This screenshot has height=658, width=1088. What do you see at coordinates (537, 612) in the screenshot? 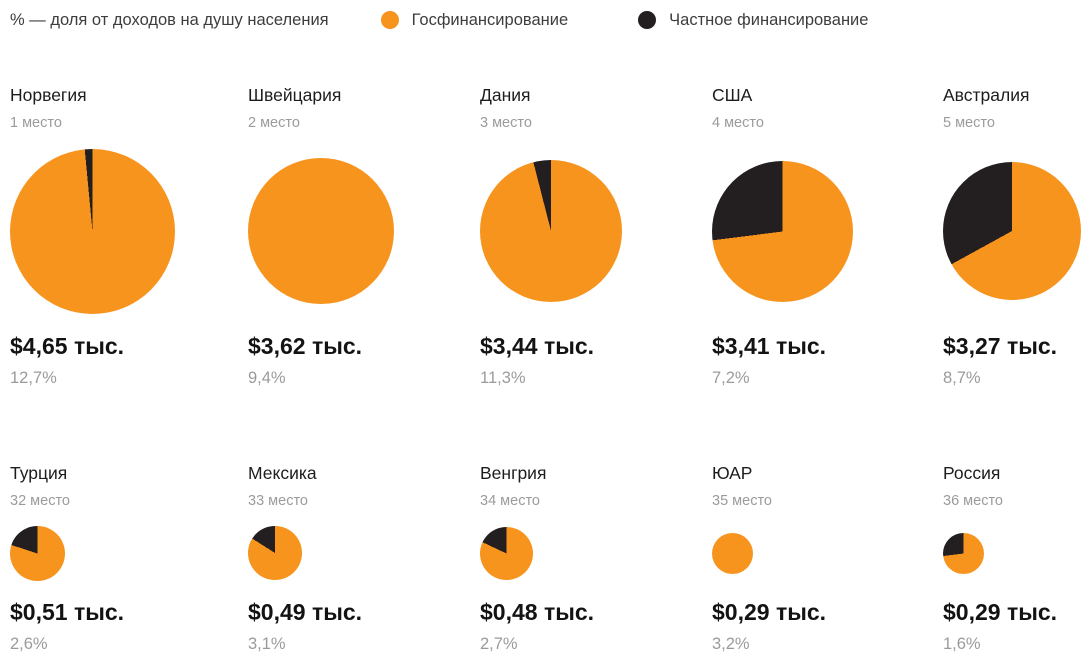
I see `spend-amount: $0,48 тыс.` at bounding box center [537, 612].